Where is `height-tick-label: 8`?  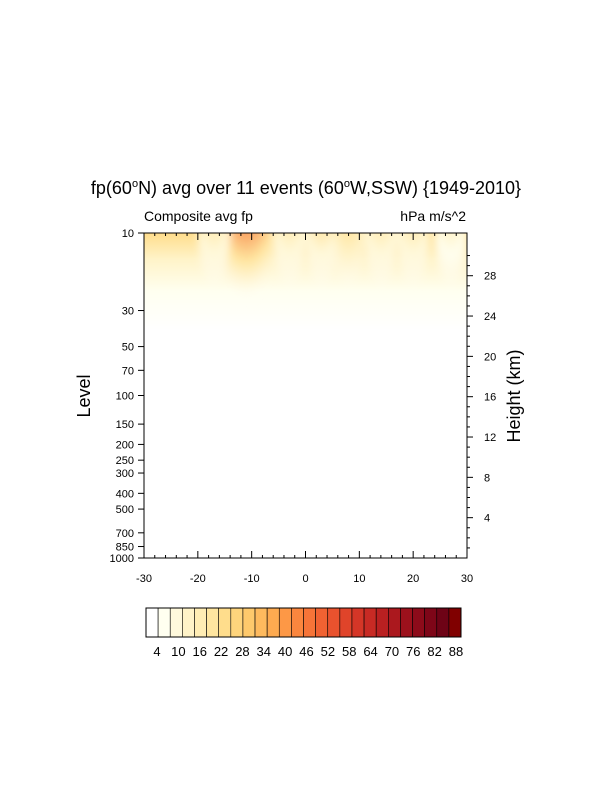
height-tick-label: 8 is located at coordinates (487, 478).